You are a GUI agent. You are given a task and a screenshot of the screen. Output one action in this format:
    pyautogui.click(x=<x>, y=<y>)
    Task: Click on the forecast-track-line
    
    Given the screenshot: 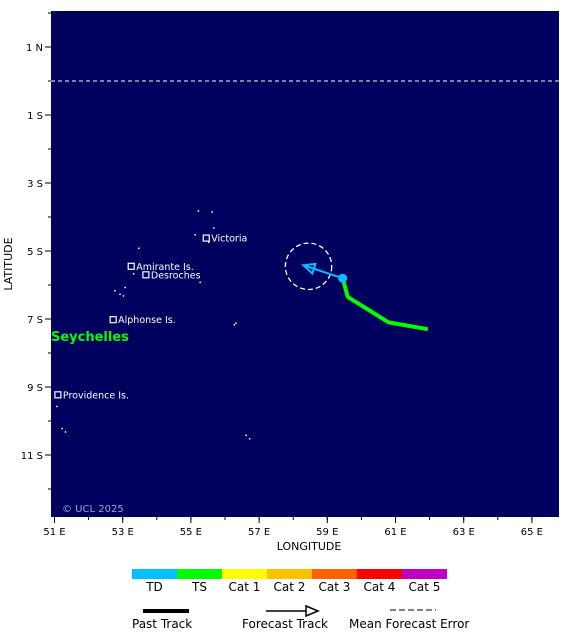 What is the action you would take?
    pyautogui.click(x=323, y=272)
    